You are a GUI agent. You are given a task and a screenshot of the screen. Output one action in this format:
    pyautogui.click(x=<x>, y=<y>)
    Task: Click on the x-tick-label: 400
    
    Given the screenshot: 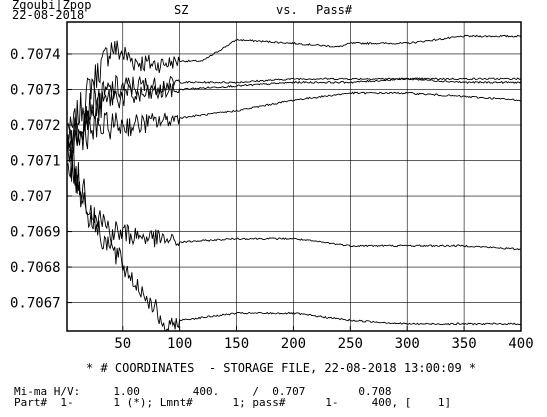 What is the action you would take?
    pyautogui.click(x=520, y=344)
    